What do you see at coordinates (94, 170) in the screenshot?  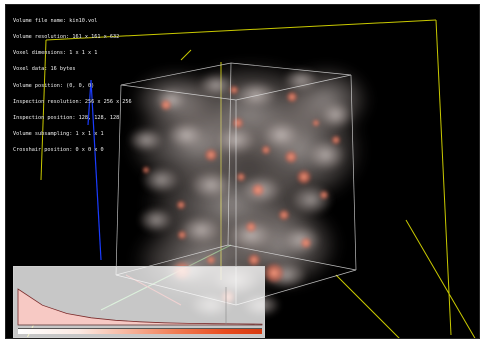 I see `blue-axis-lines` at bounding box center [94, 170].